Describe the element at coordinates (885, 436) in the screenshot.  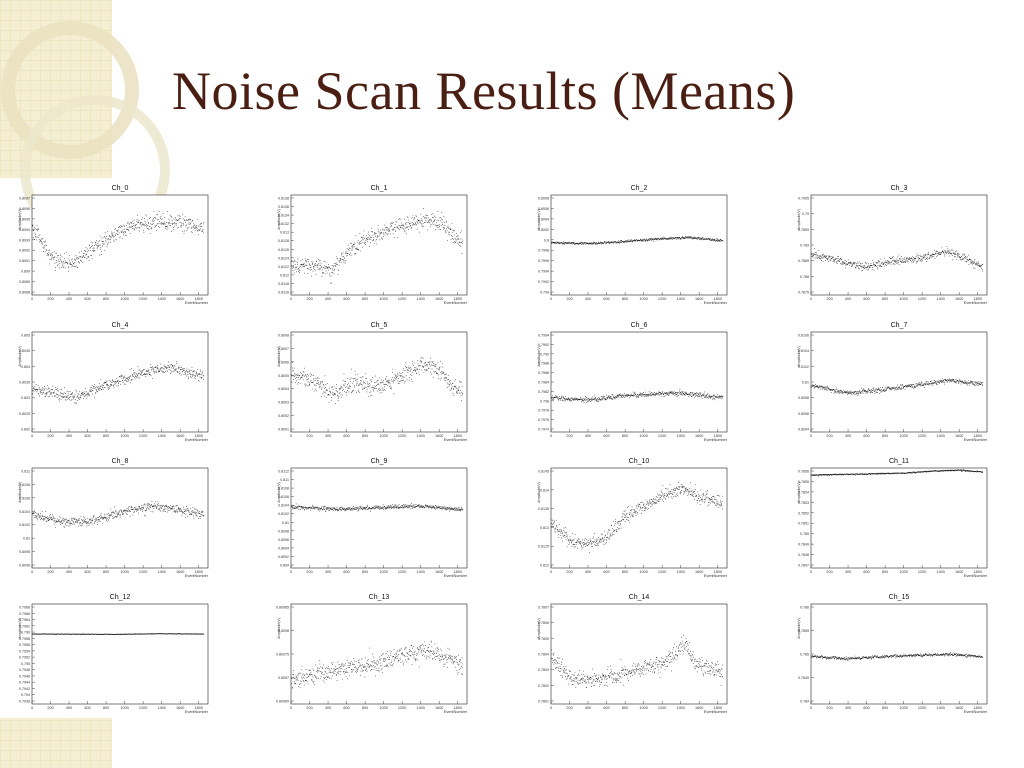
I see `x-tick-label: 800` at that location.